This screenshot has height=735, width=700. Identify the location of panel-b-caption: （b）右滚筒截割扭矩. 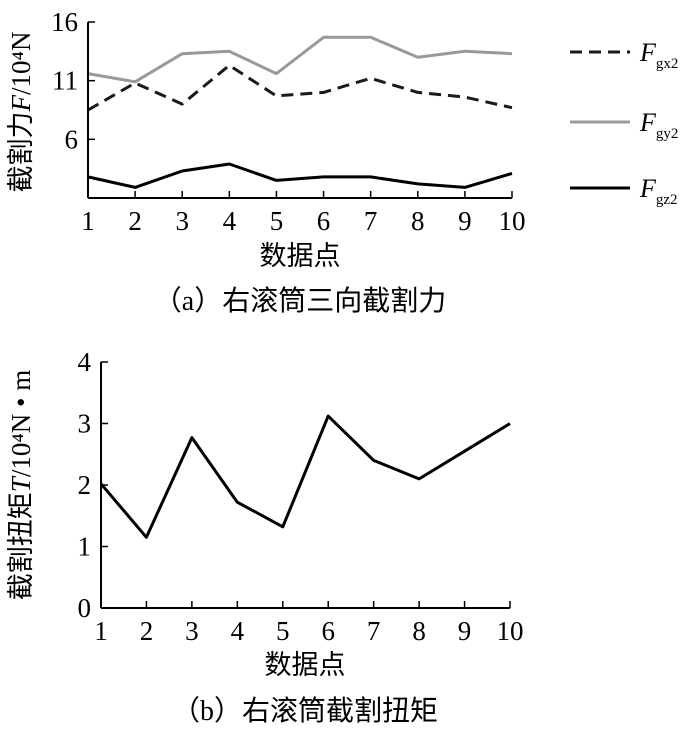
(305, 711).